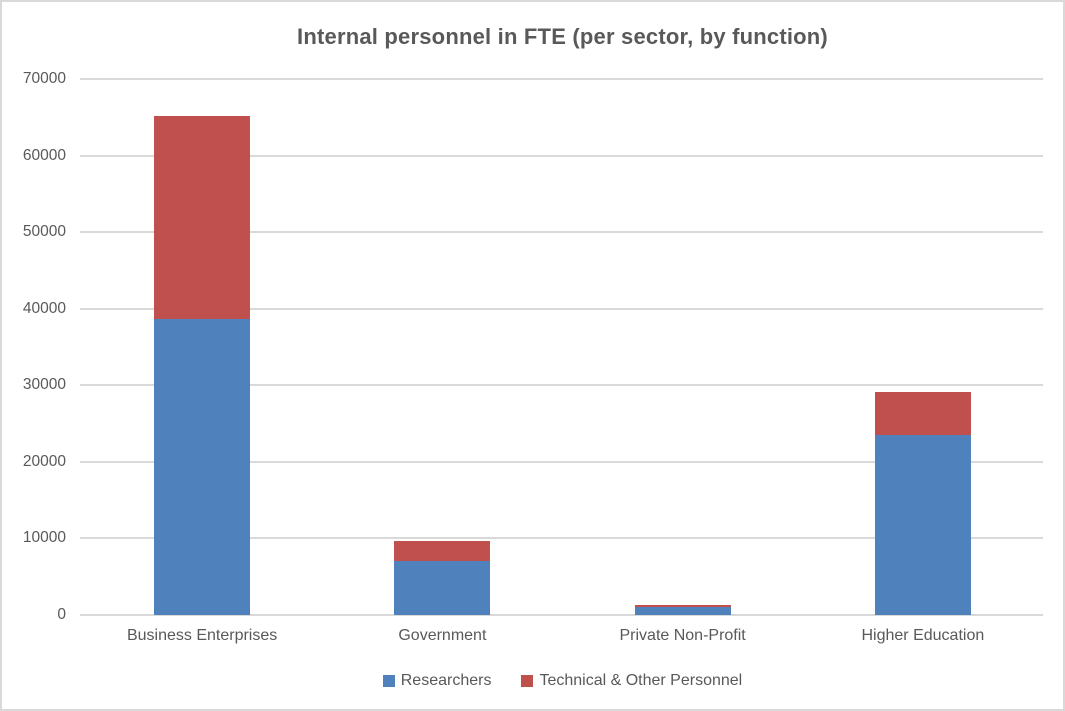  Describe the element at coordinates (446, 680) in the screenshot. I see `legend-label: Researchers` at that location.